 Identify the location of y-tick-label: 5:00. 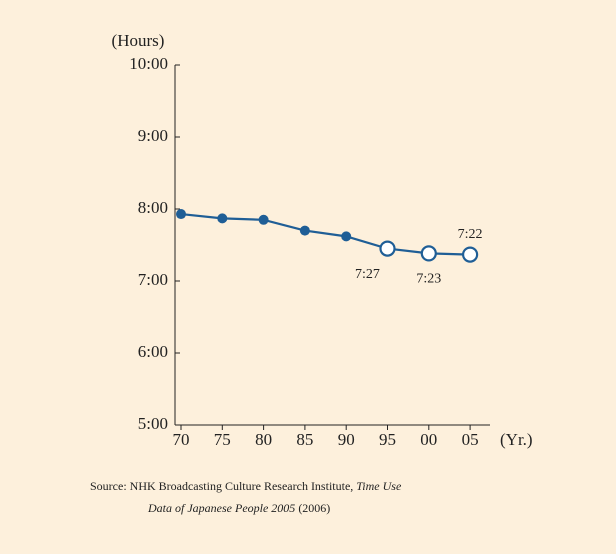
(153, 423).